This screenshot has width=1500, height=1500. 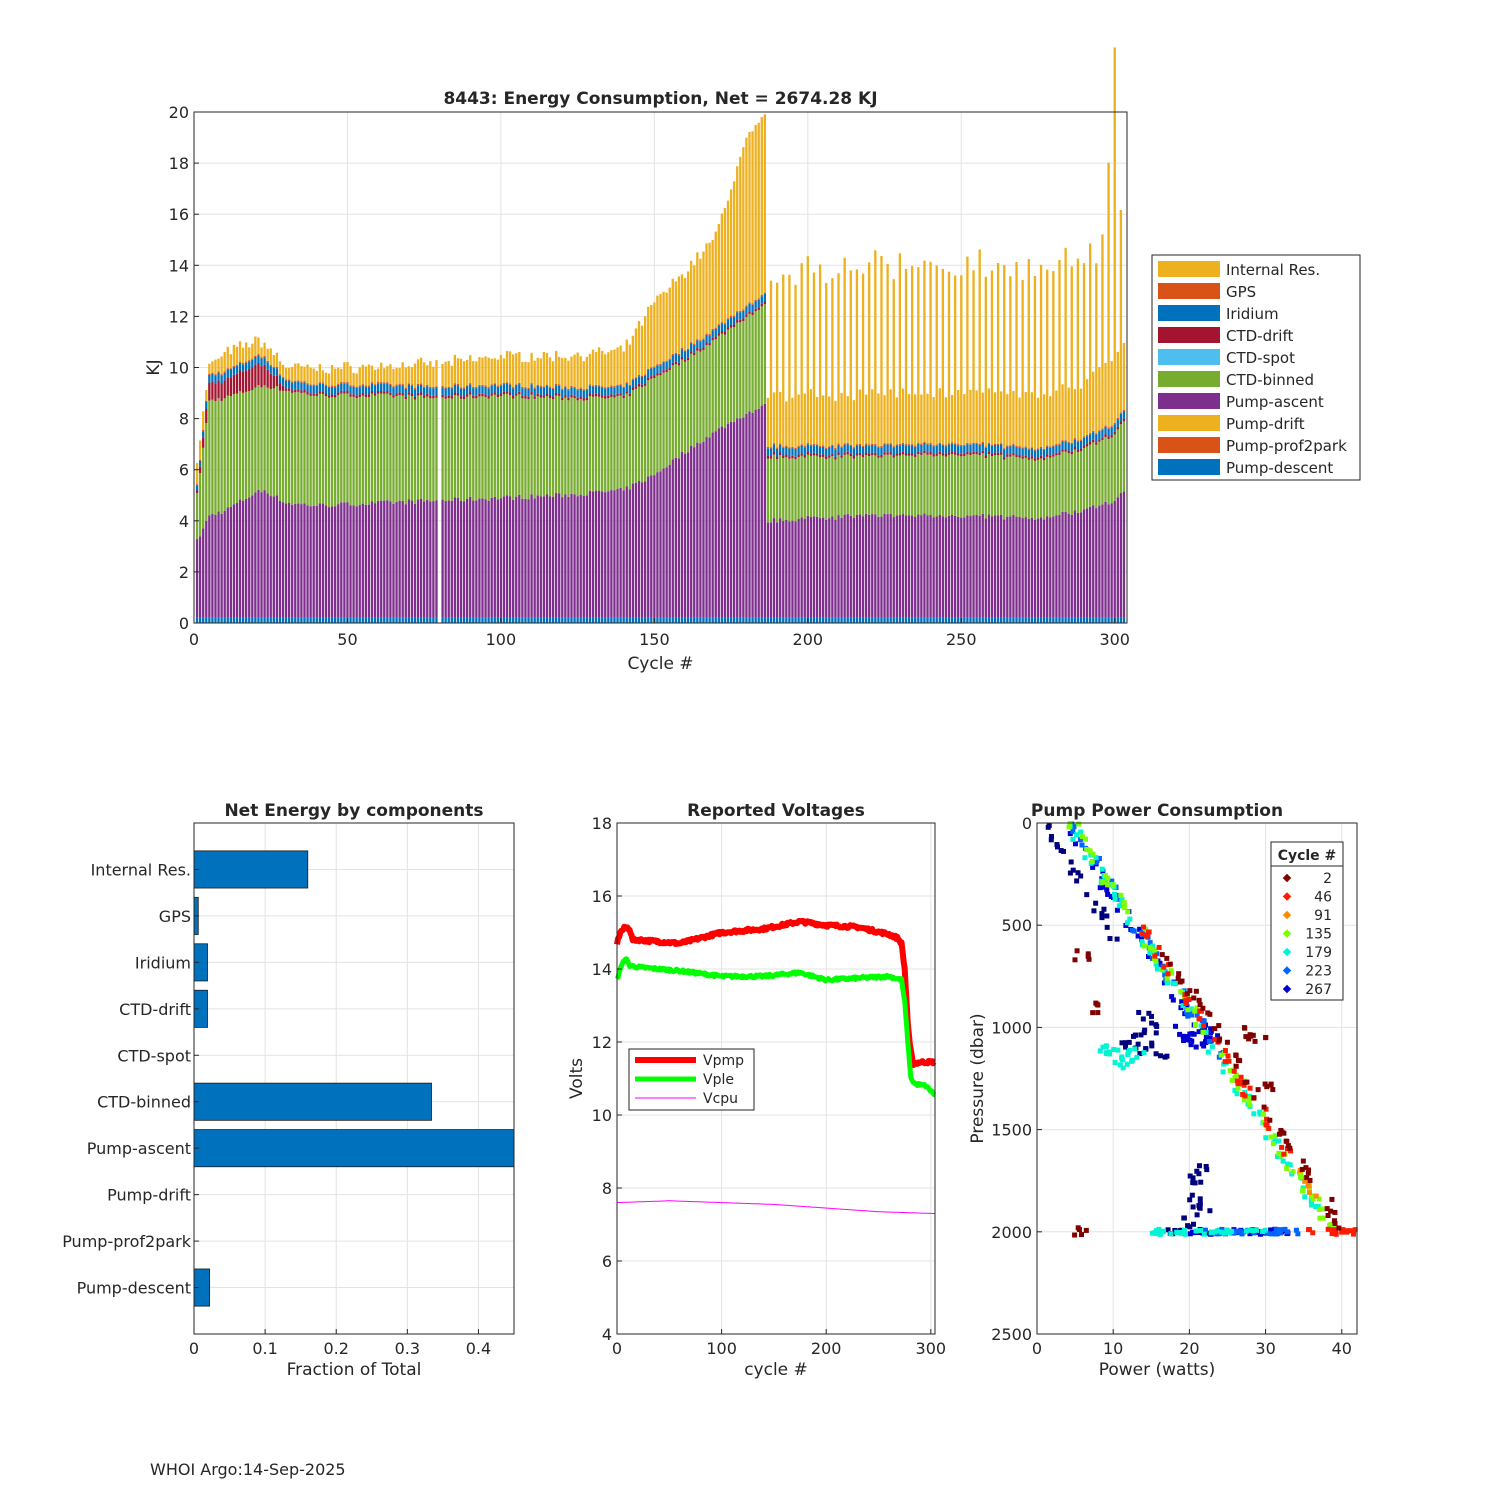 I want to click on legend-swatch, so click(x=1189, y=445).